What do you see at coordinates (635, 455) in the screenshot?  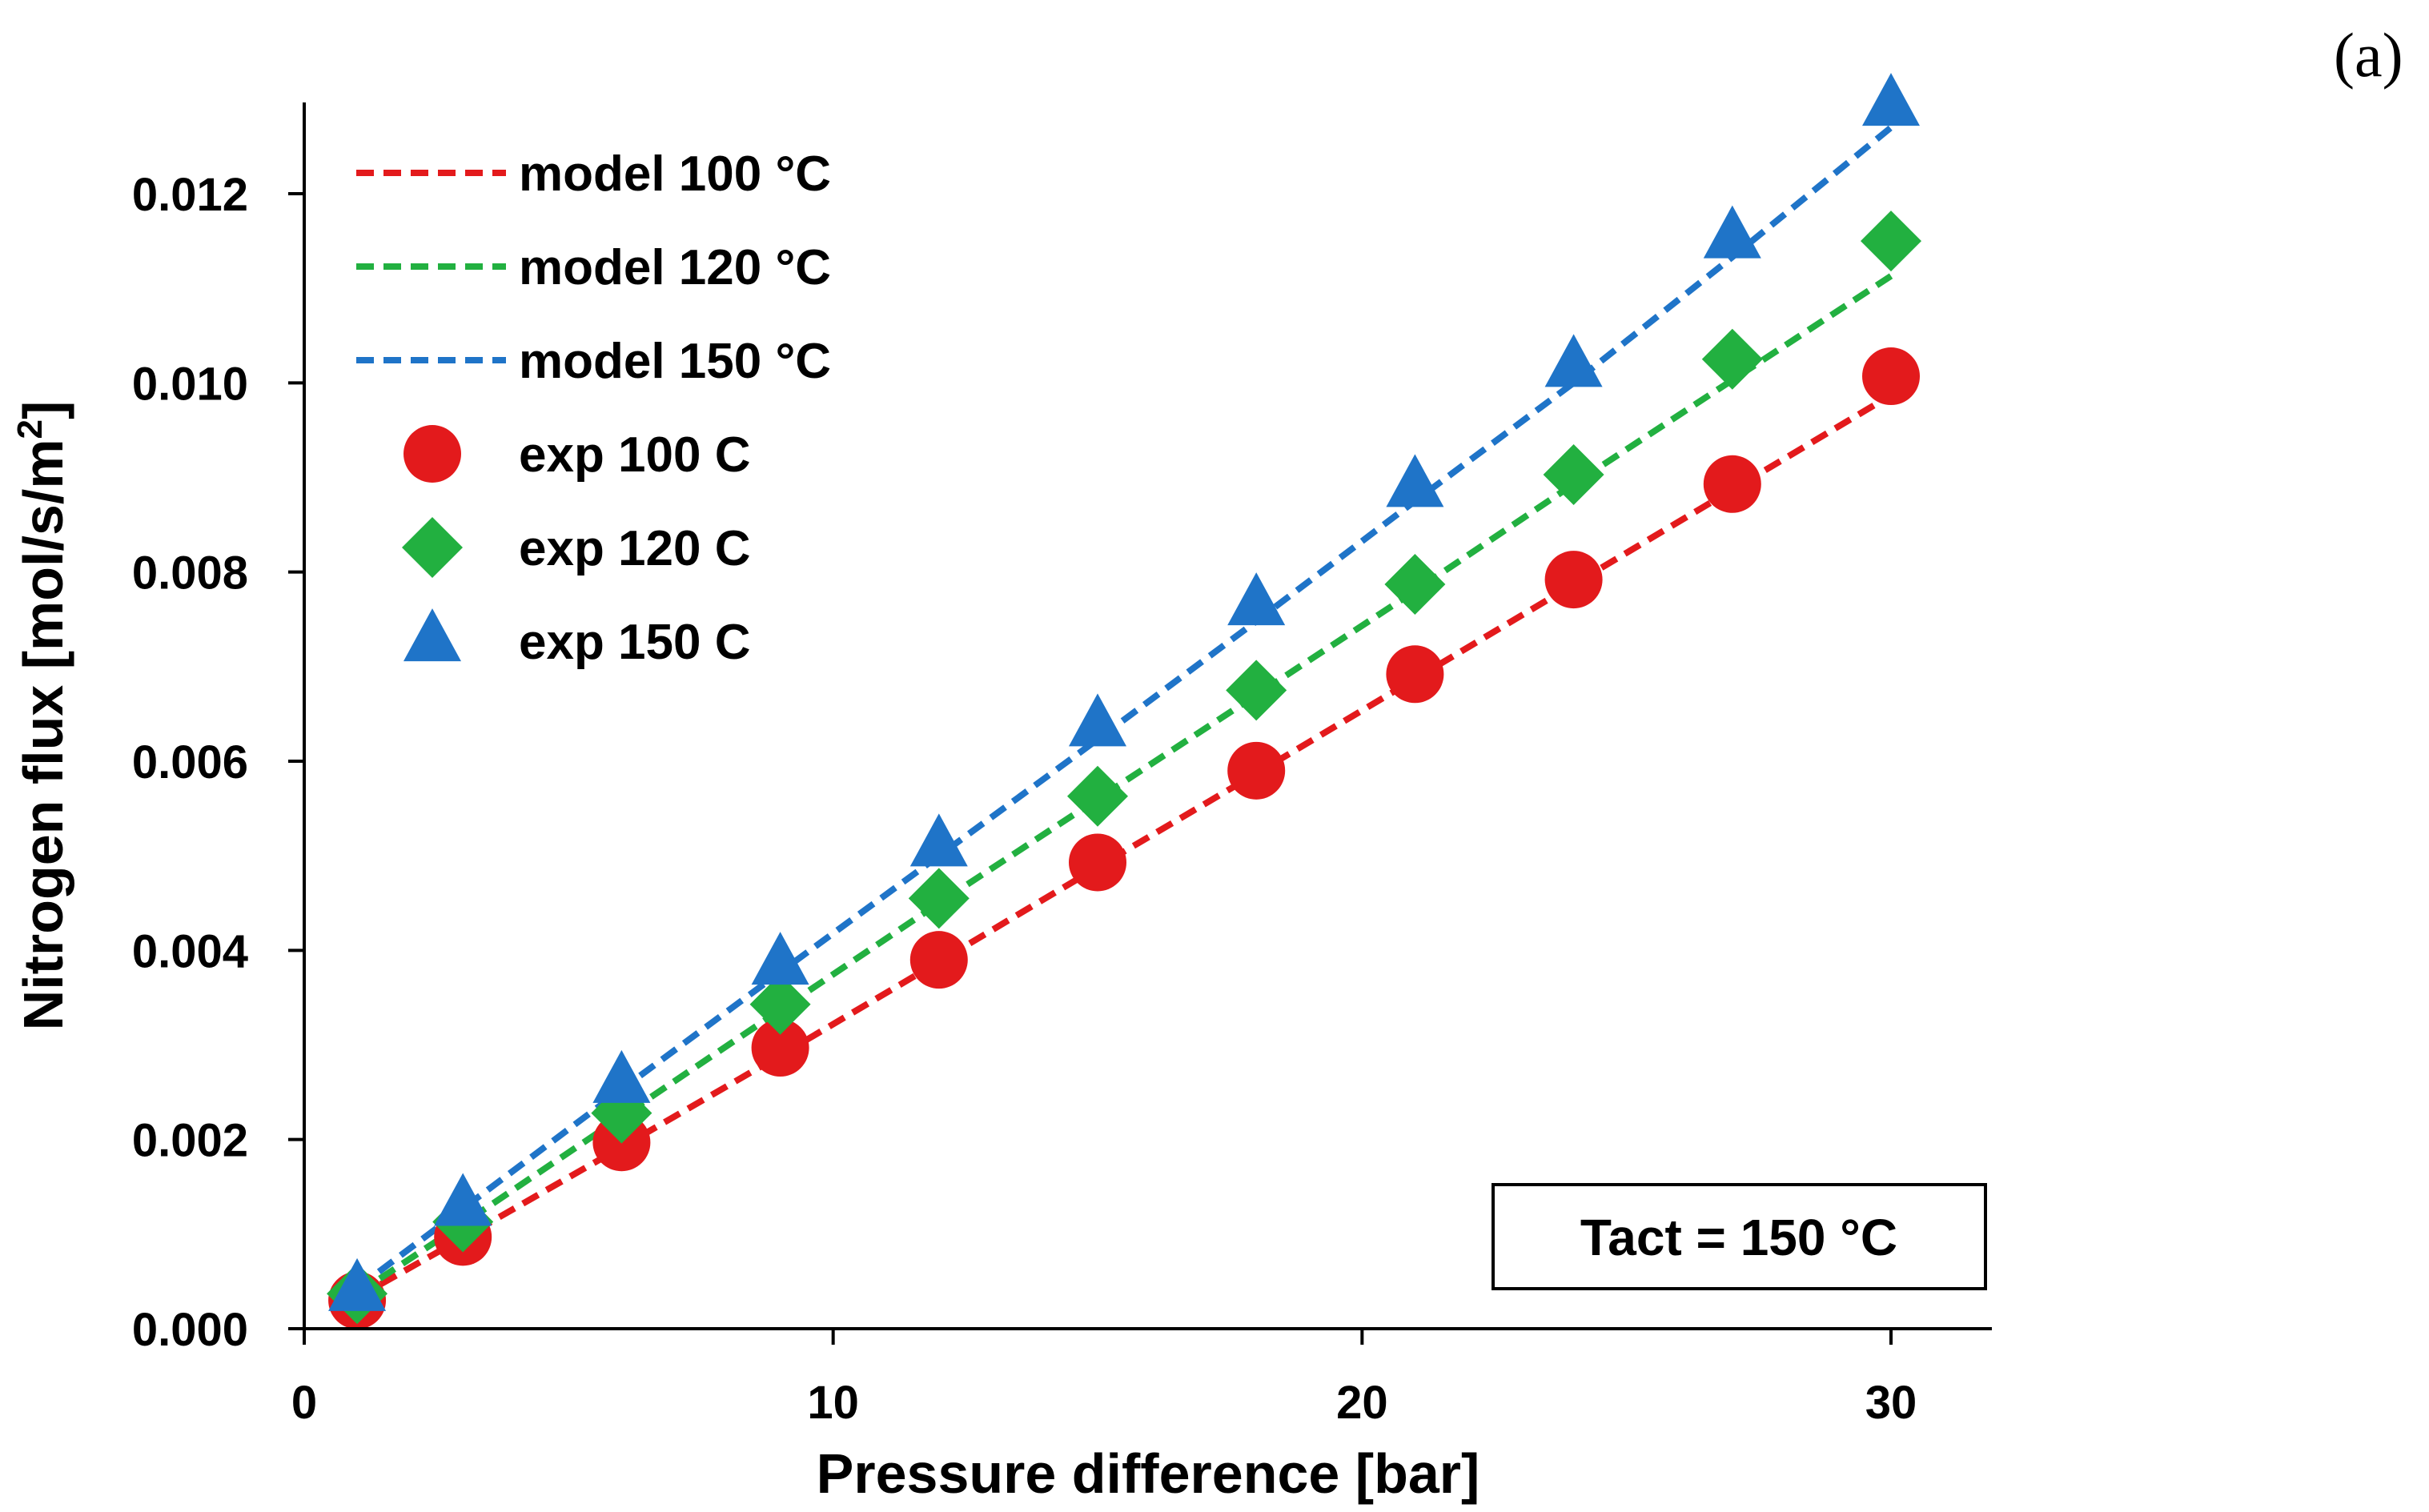 I see `legend-label: exp 100 C` at bounding box center [635, 455].